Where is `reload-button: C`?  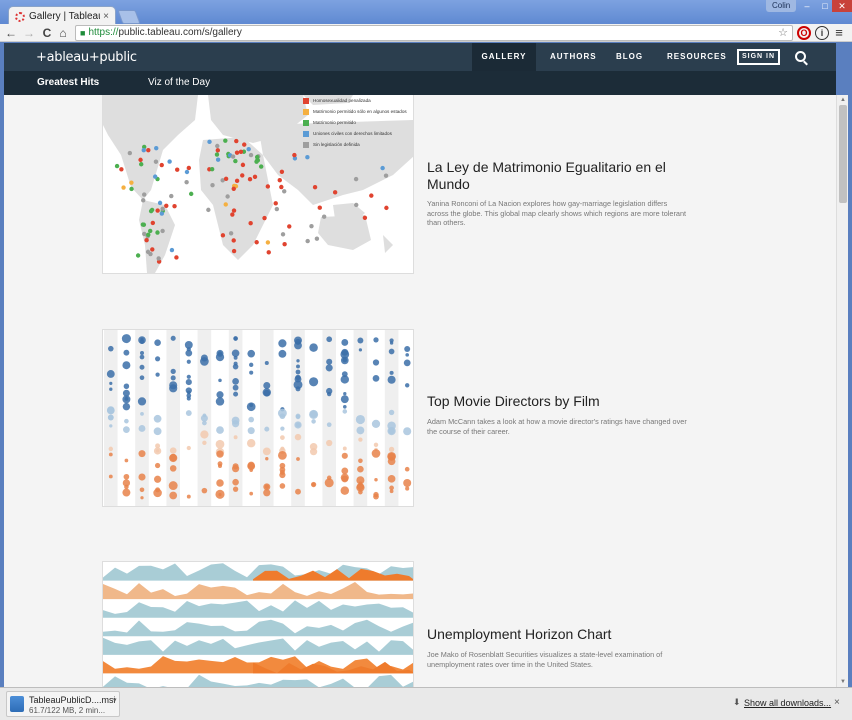
reload-button: C is located at coordinates (47, 33).